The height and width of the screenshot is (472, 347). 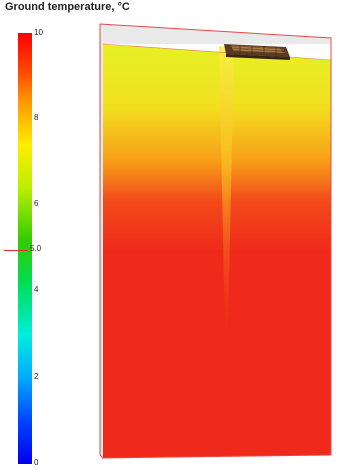 I want to click on legend-title: Ground temperature, °C, so click(x=67, y=7).